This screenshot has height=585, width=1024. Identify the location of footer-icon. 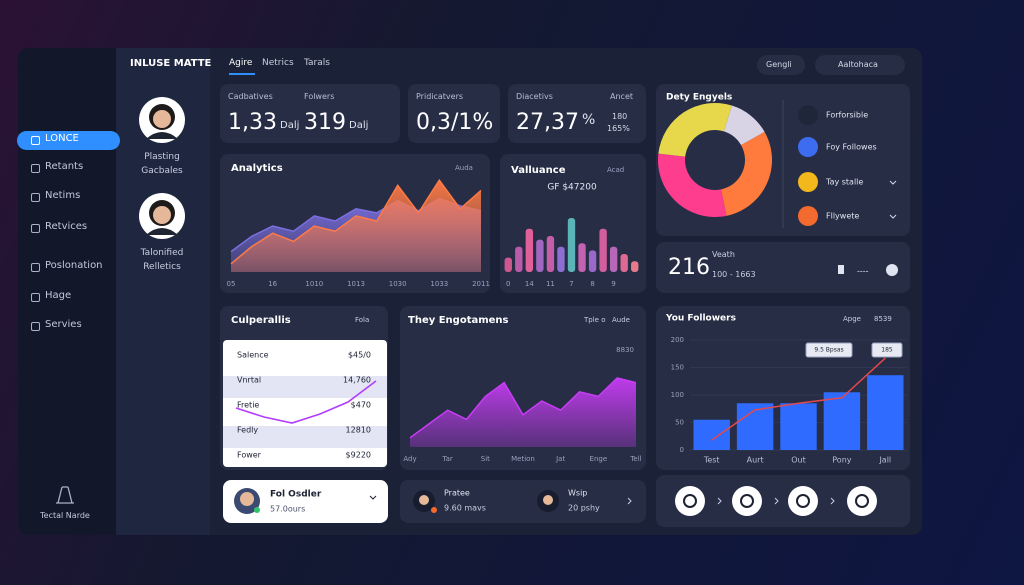
(65, 495).